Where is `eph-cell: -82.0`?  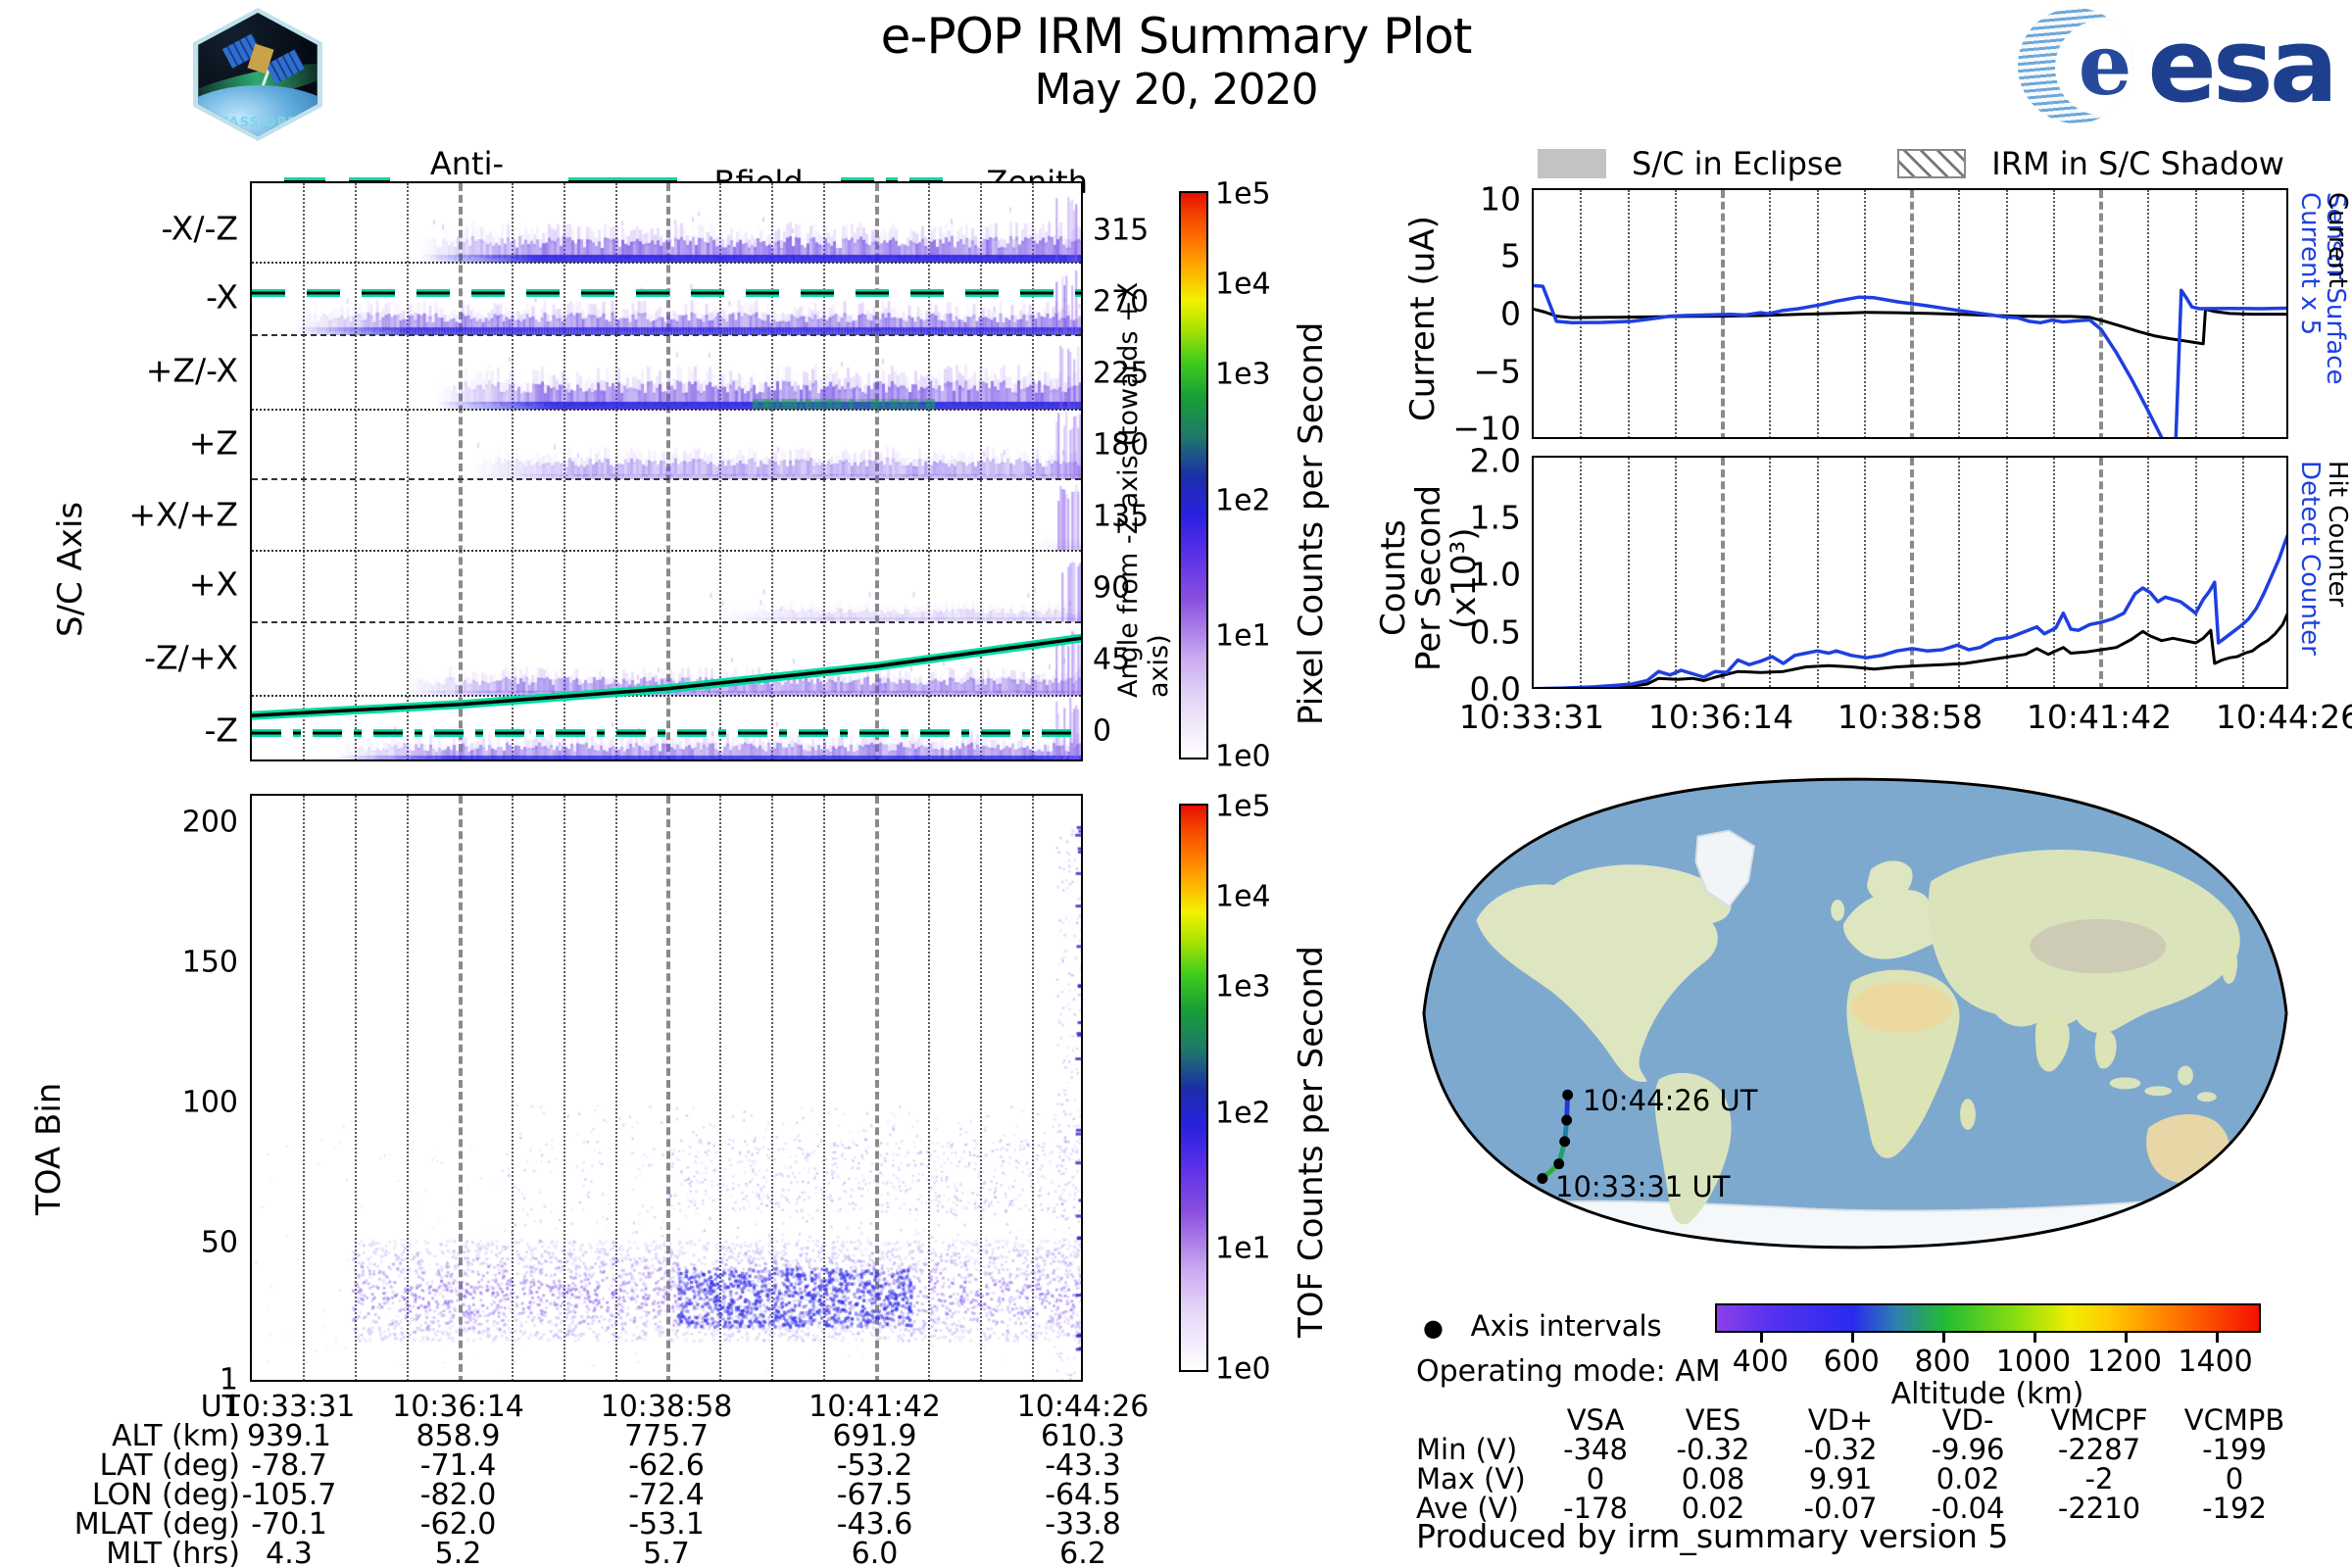
eph-cell: -82.0 is located at coordinates (458, 1495).